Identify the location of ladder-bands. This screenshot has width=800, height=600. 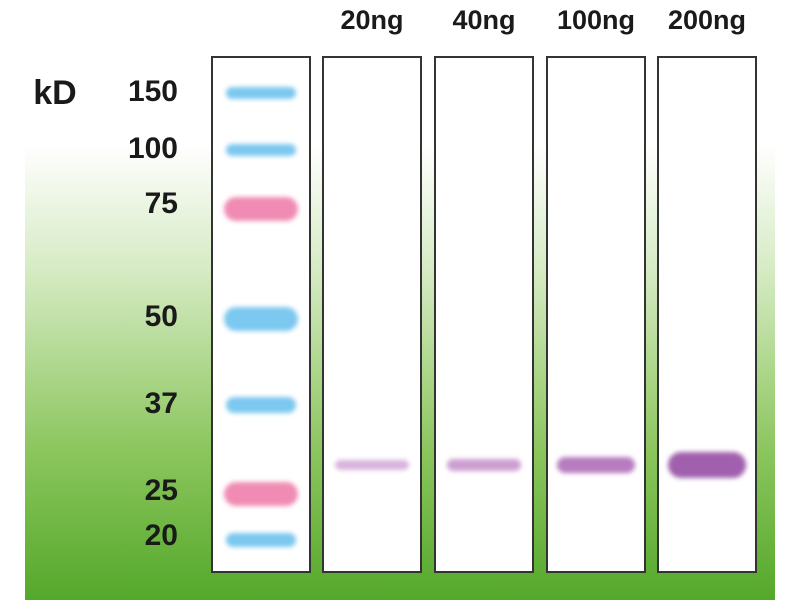
(261, 317).